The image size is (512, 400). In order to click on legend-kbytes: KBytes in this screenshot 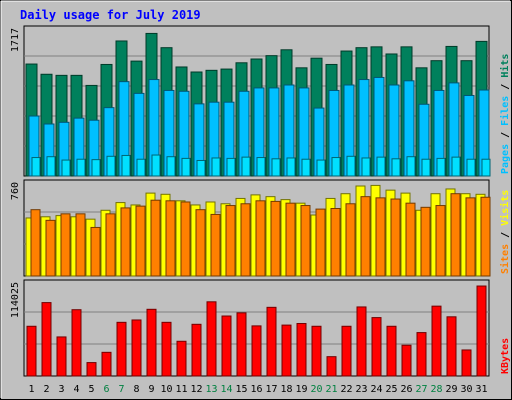, I will do `click(505, 356)`.